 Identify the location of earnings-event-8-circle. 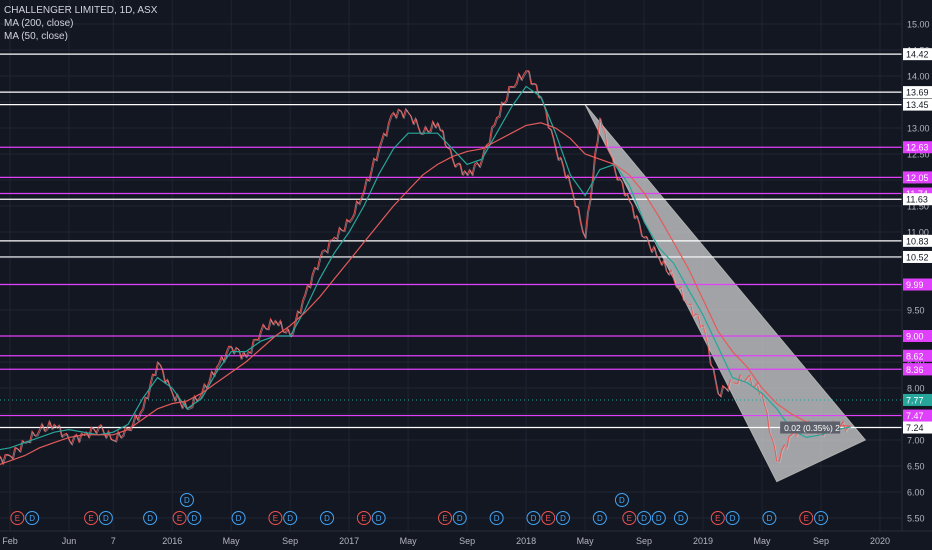
(275, 518).